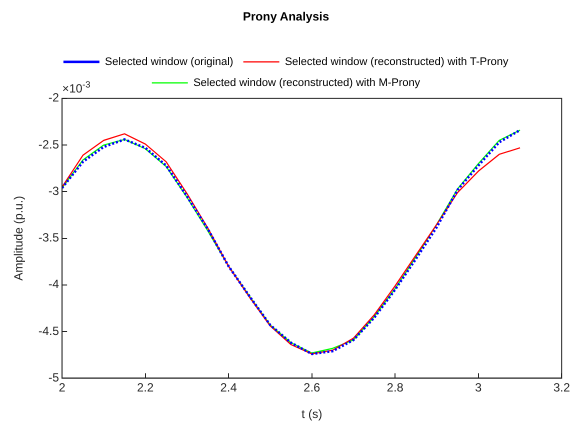 The image size is (586, 434). I want to click on chart-title: Prony Analysis, so click(286, 17).